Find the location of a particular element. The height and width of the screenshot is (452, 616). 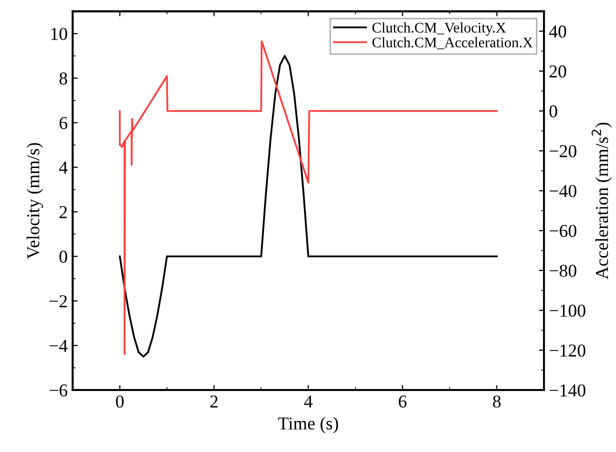

y-tick-label: 4 is located at coordinates (63, 168).